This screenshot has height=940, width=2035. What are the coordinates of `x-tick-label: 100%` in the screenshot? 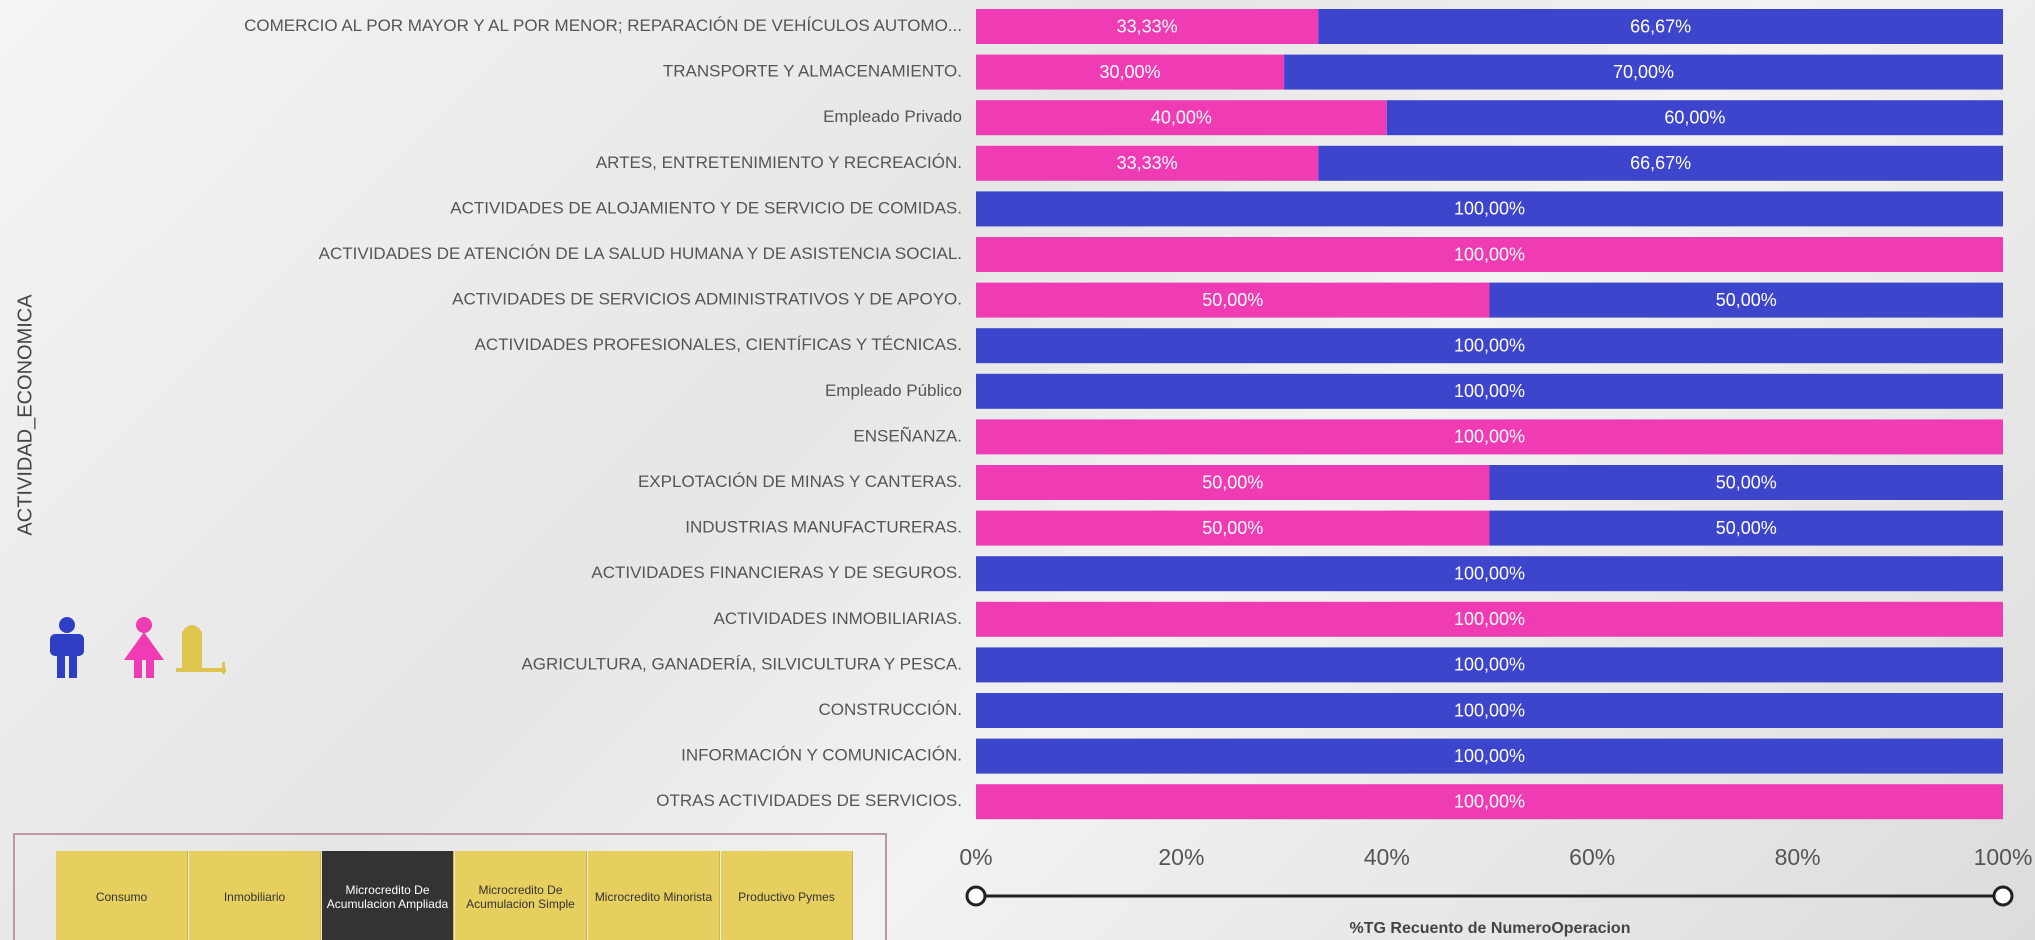 It's located at (2003, 857).